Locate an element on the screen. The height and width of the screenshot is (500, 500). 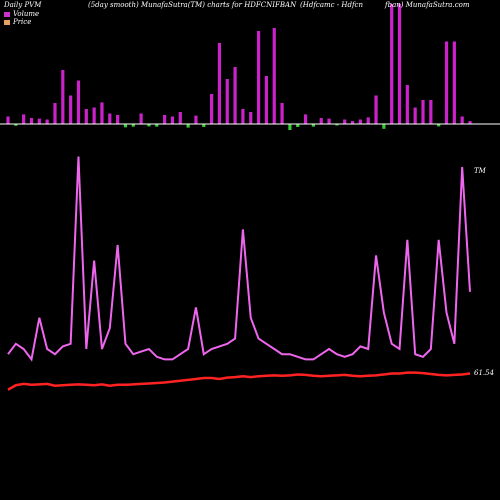
chart-header-site: fban) MunafaSutra.com is located at coordinates (427, 5).